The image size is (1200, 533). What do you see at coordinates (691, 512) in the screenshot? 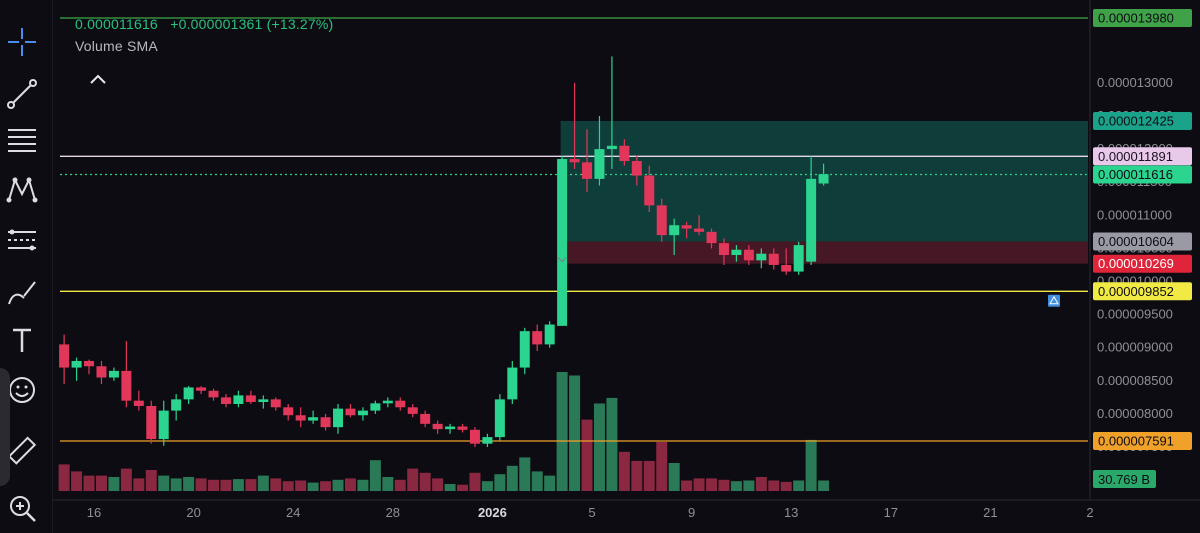
I see `x-tick-label: 9` at bounding box center [691, 512].